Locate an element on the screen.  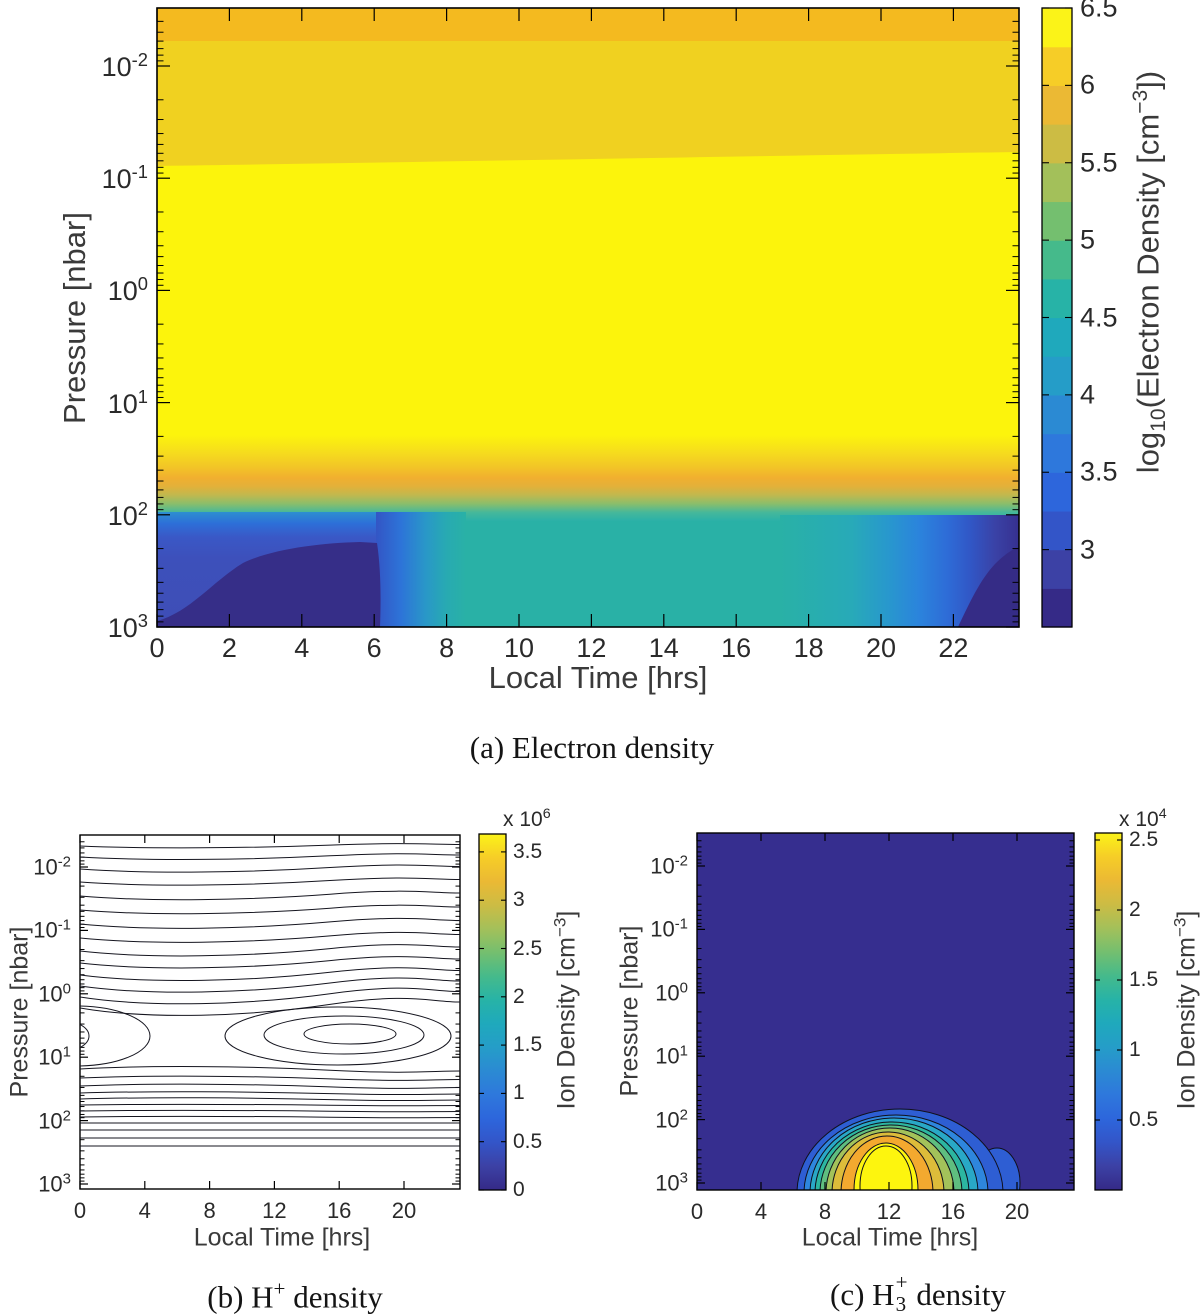
plot-b-colorbar-label: Ion Density [cm−3] is located at coordinates (565, 1010).